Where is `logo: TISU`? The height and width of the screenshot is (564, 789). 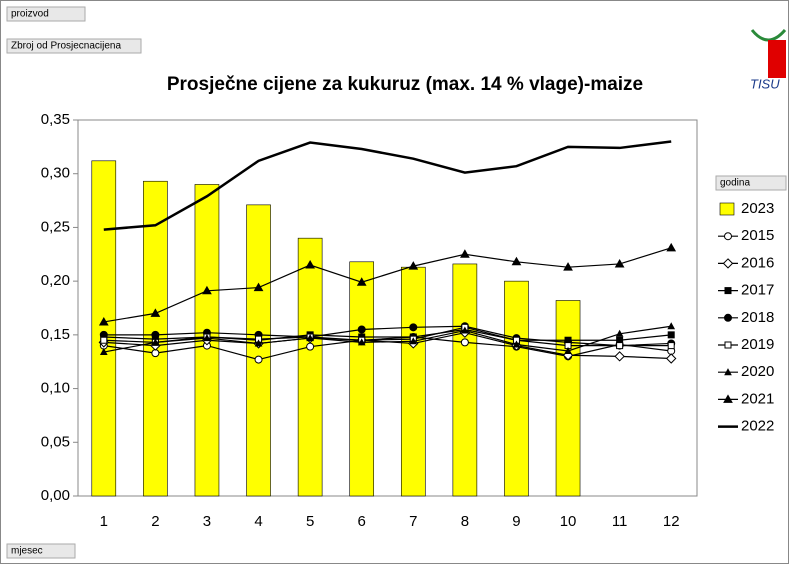
logo: TISU is located at coordinates (768, 59).